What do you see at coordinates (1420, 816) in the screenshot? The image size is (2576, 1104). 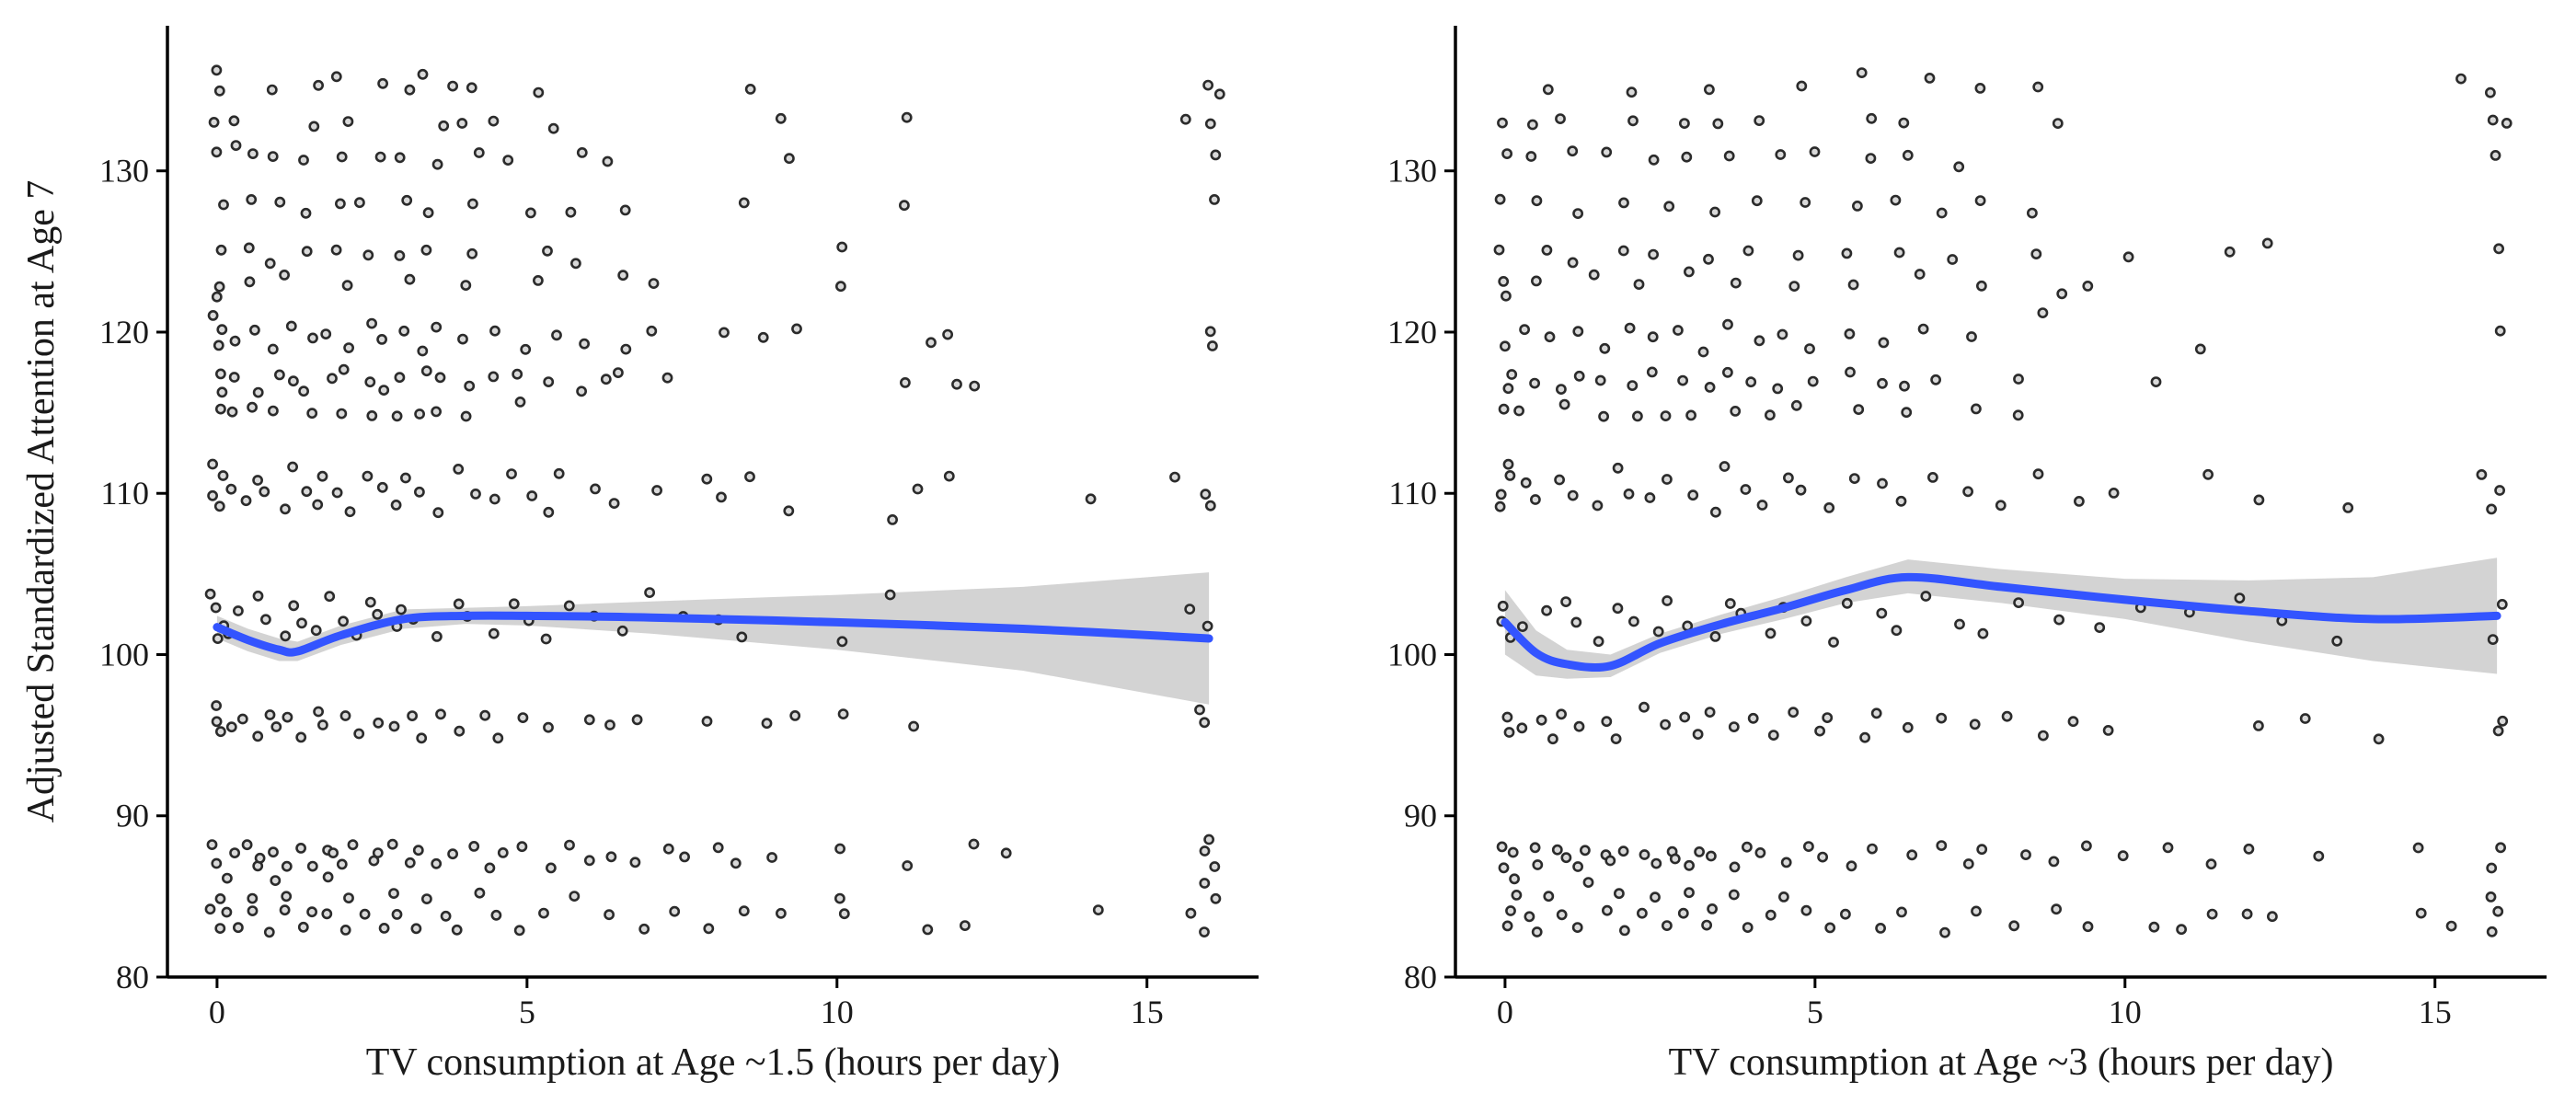 I see `y-tick-label: 90` at bounding box center [1420, 816].